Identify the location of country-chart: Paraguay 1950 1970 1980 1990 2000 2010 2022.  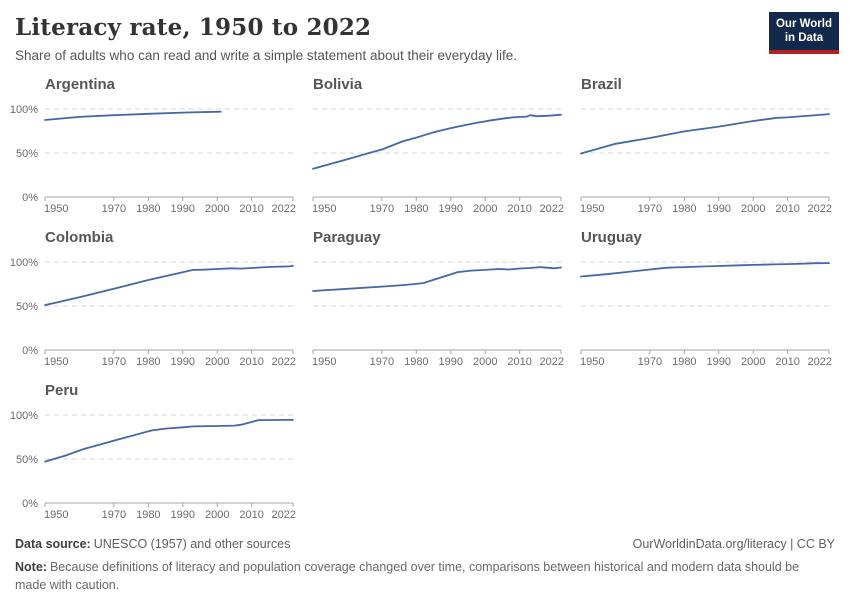
(438, 298).